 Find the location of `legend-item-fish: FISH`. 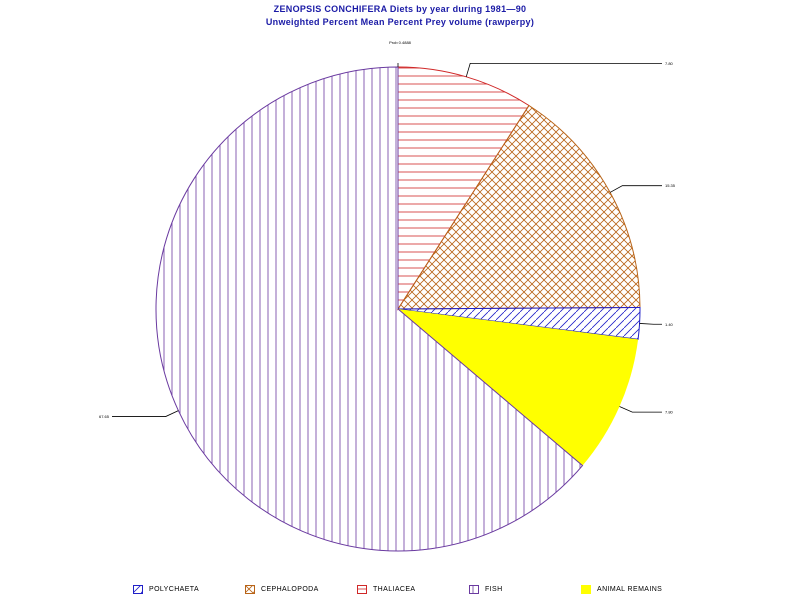

legend-item-fish: FISH is located at coordinates (486, 589).